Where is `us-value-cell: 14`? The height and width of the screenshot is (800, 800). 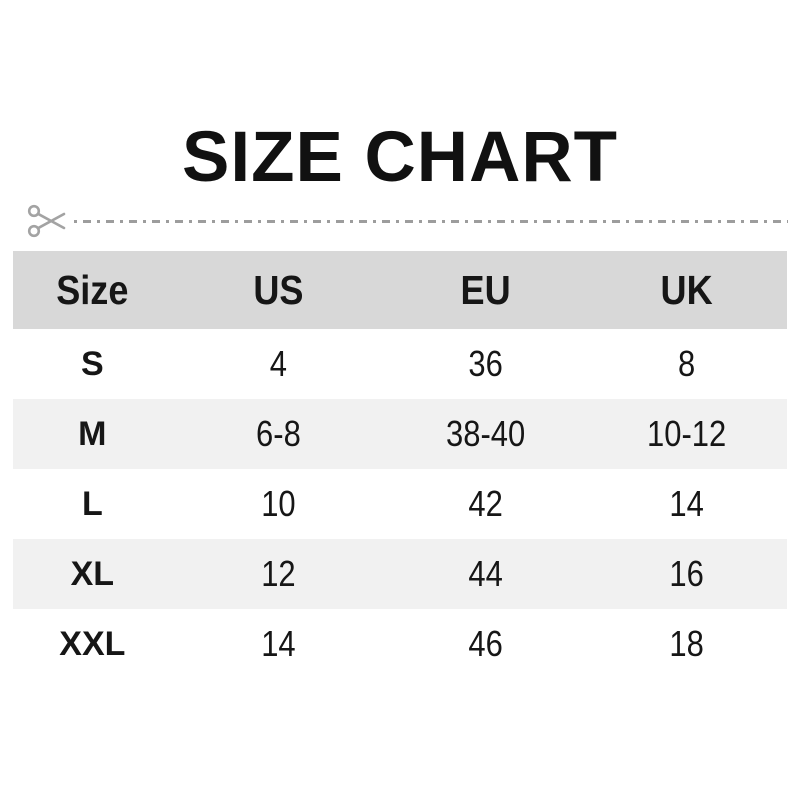
us-value-cell: 14 is located at coordinates (278, 643).